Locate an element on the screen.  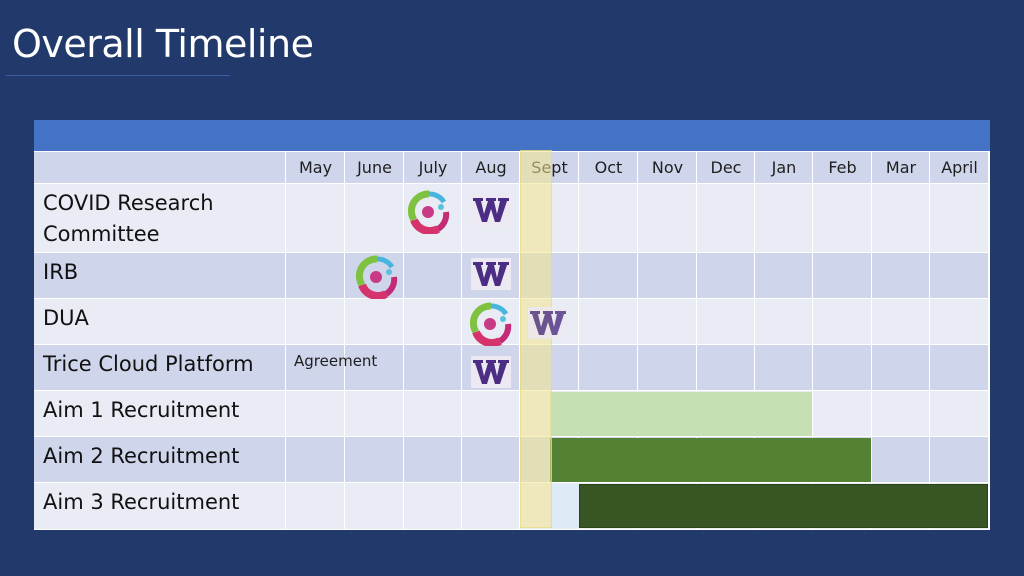
month-label: Aug is located at coordinates (491, 167).